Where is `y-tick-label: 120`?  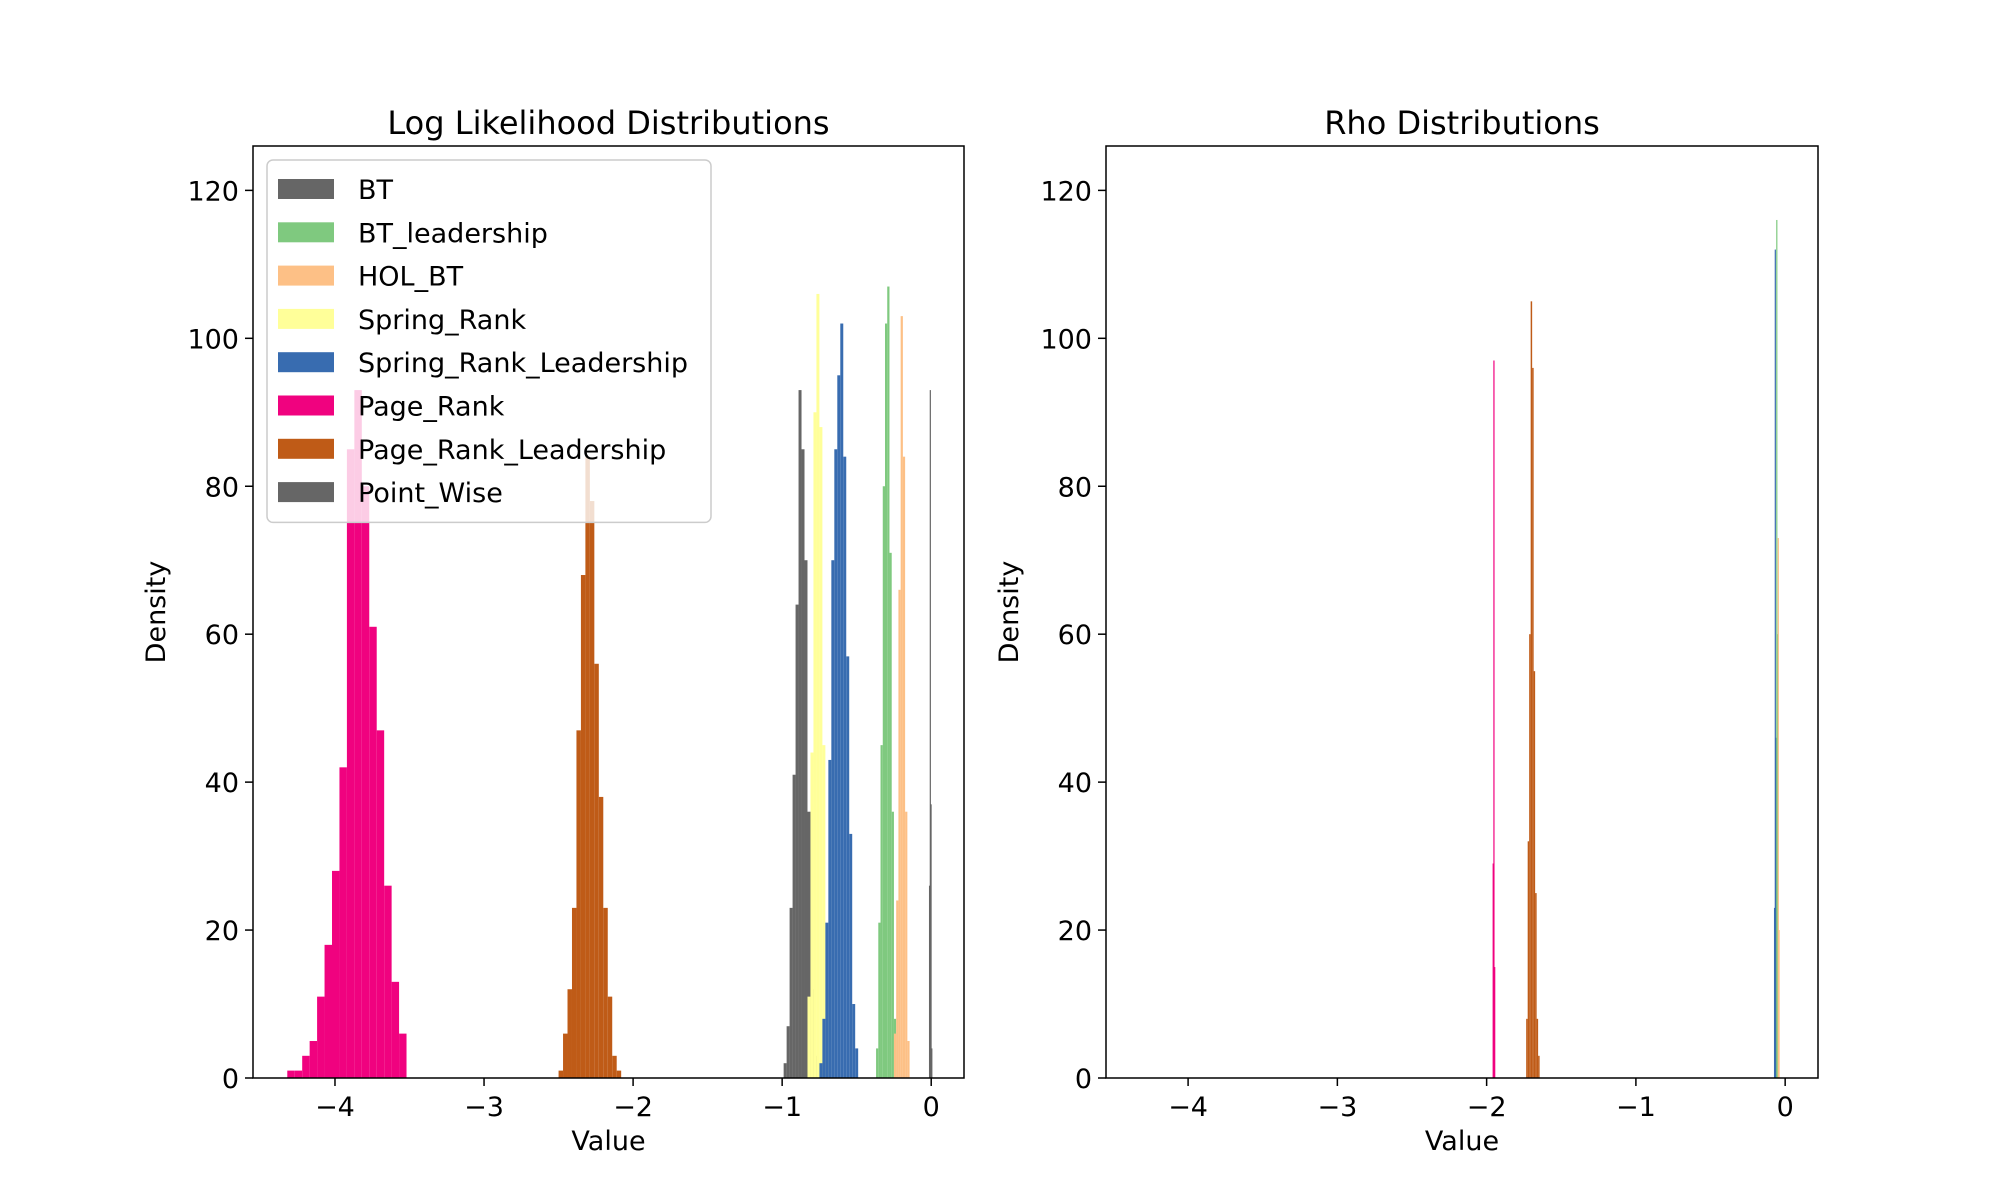
y-tick-label: 120 is located at coordinates (1066, 191).